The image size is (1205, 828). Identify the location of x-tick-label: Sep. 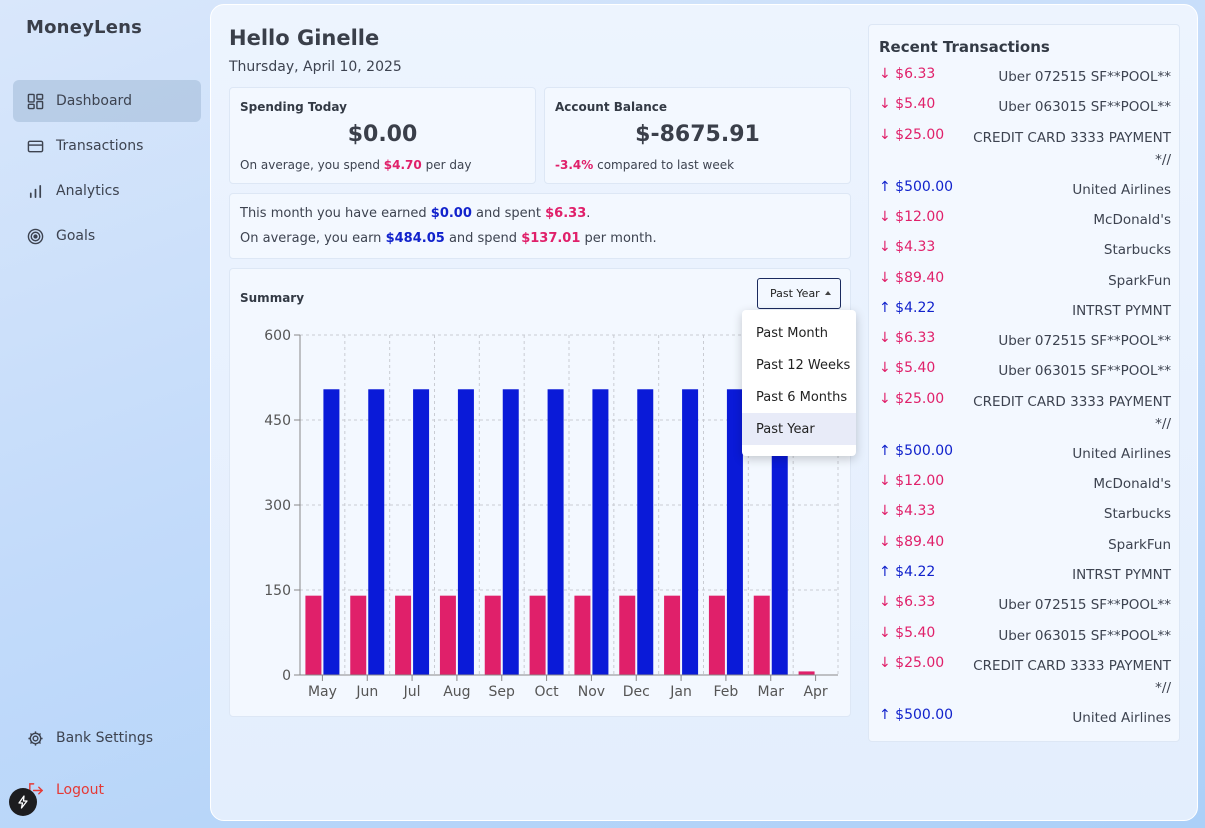
(502, 692).